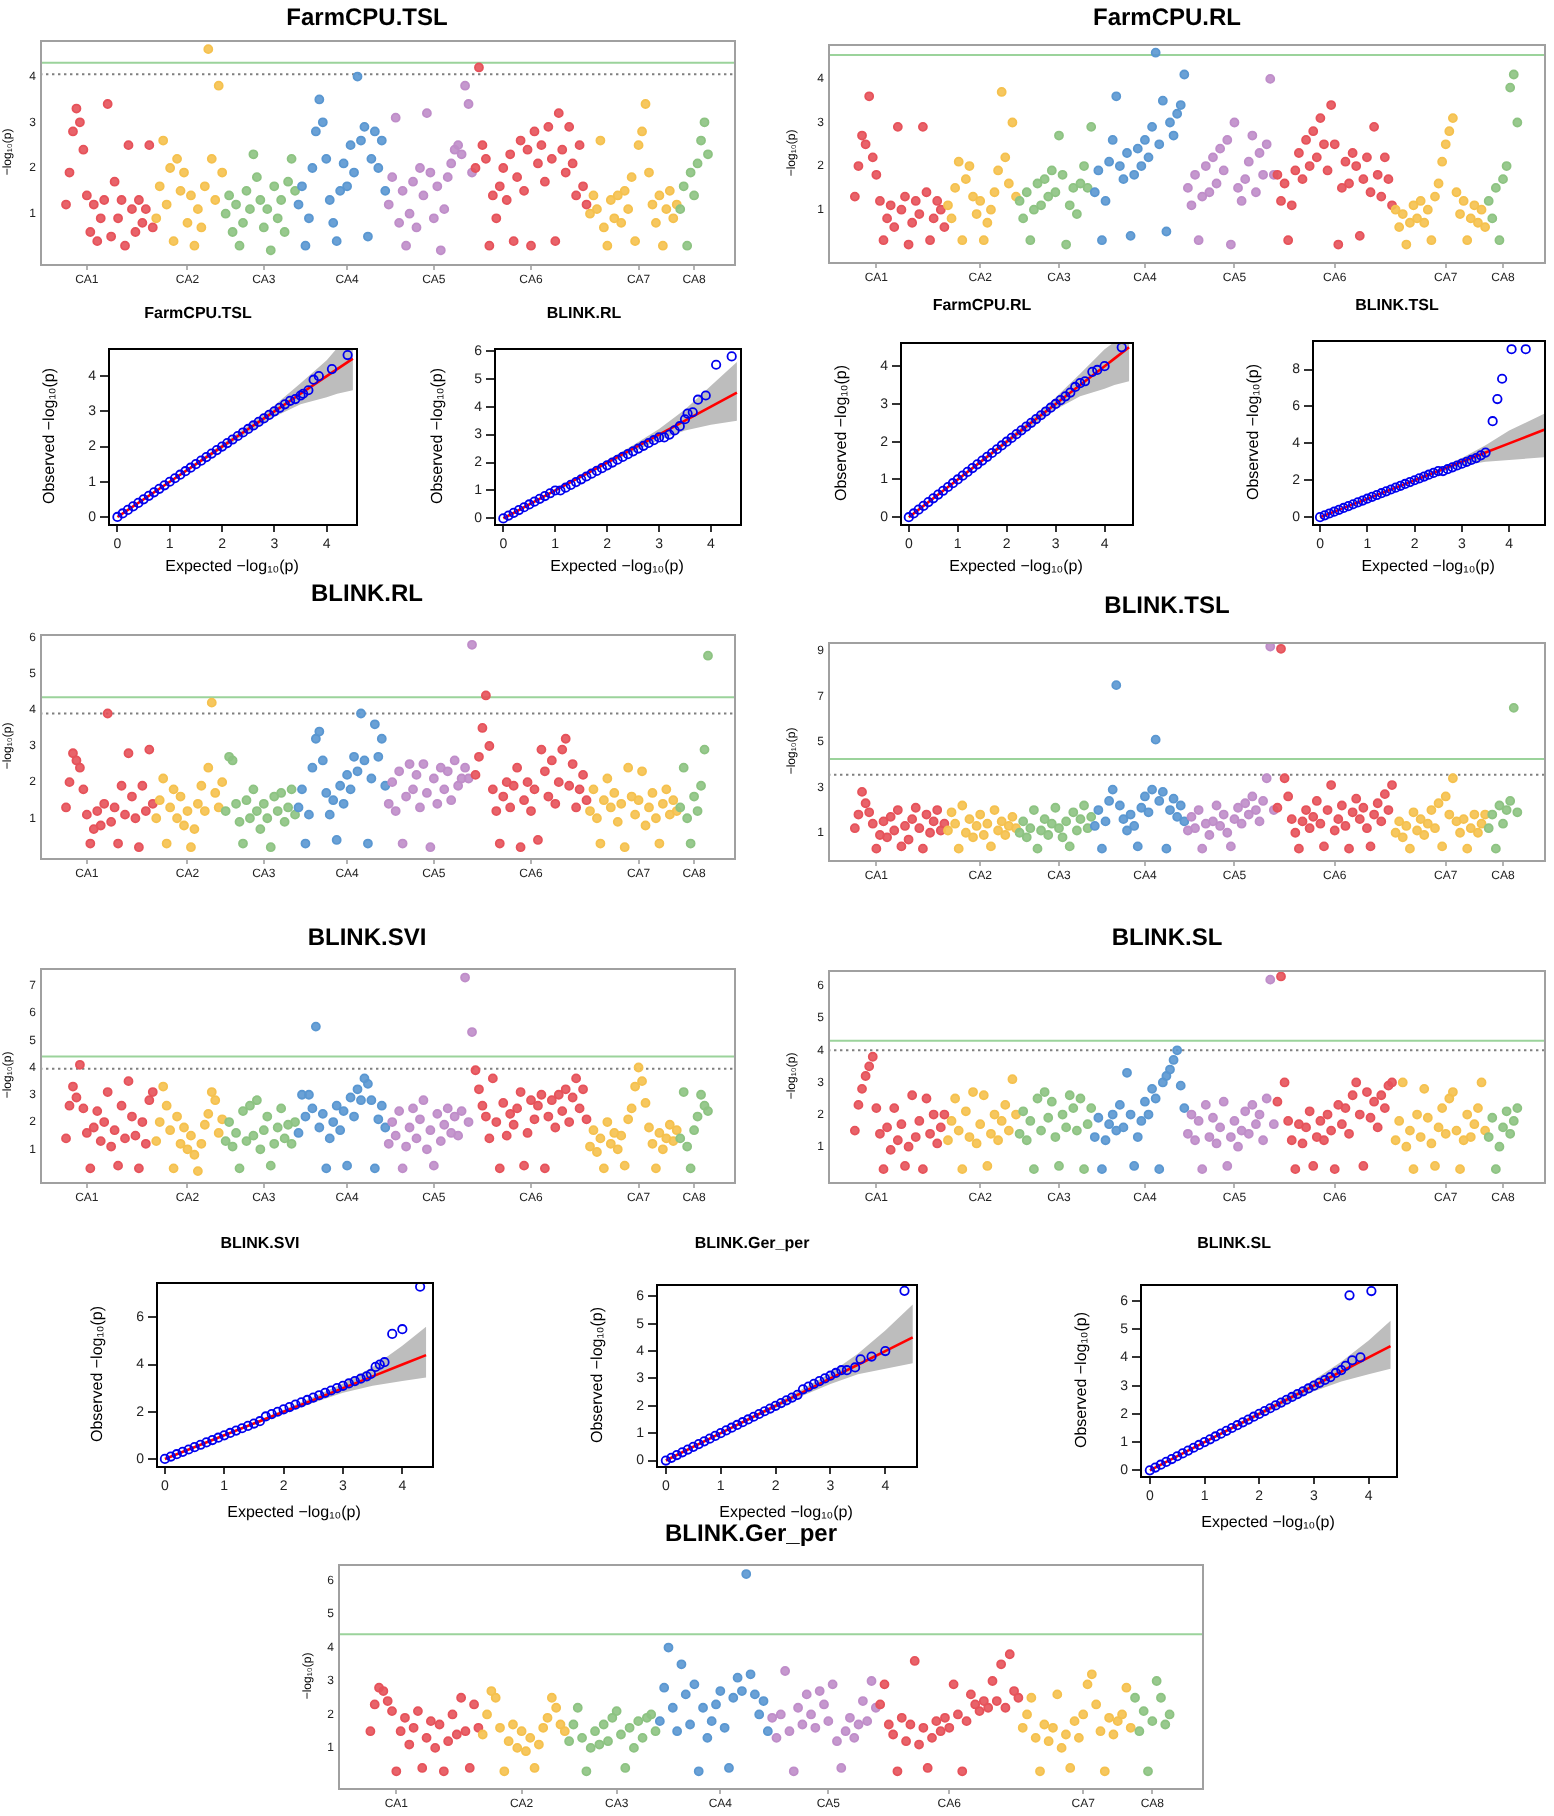  I want to click on chart-title: BLINK.RL, so click(584, 313).